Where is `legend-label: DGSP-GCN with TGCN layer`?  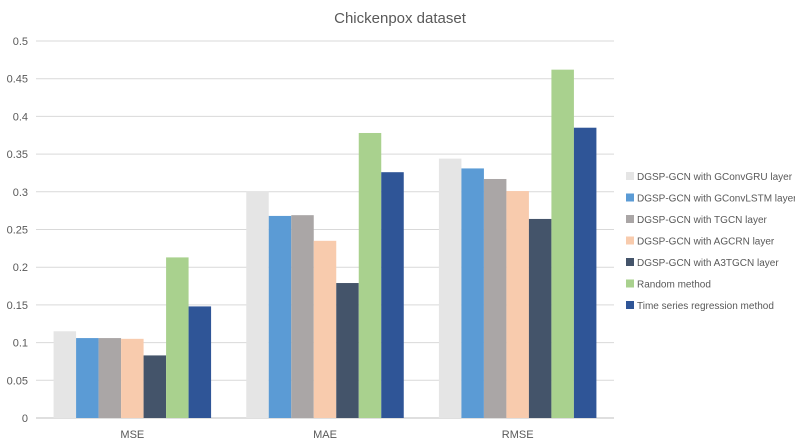 legend-label: DGSP-GCN with TGCN layer is located at coordinates (702, 220).